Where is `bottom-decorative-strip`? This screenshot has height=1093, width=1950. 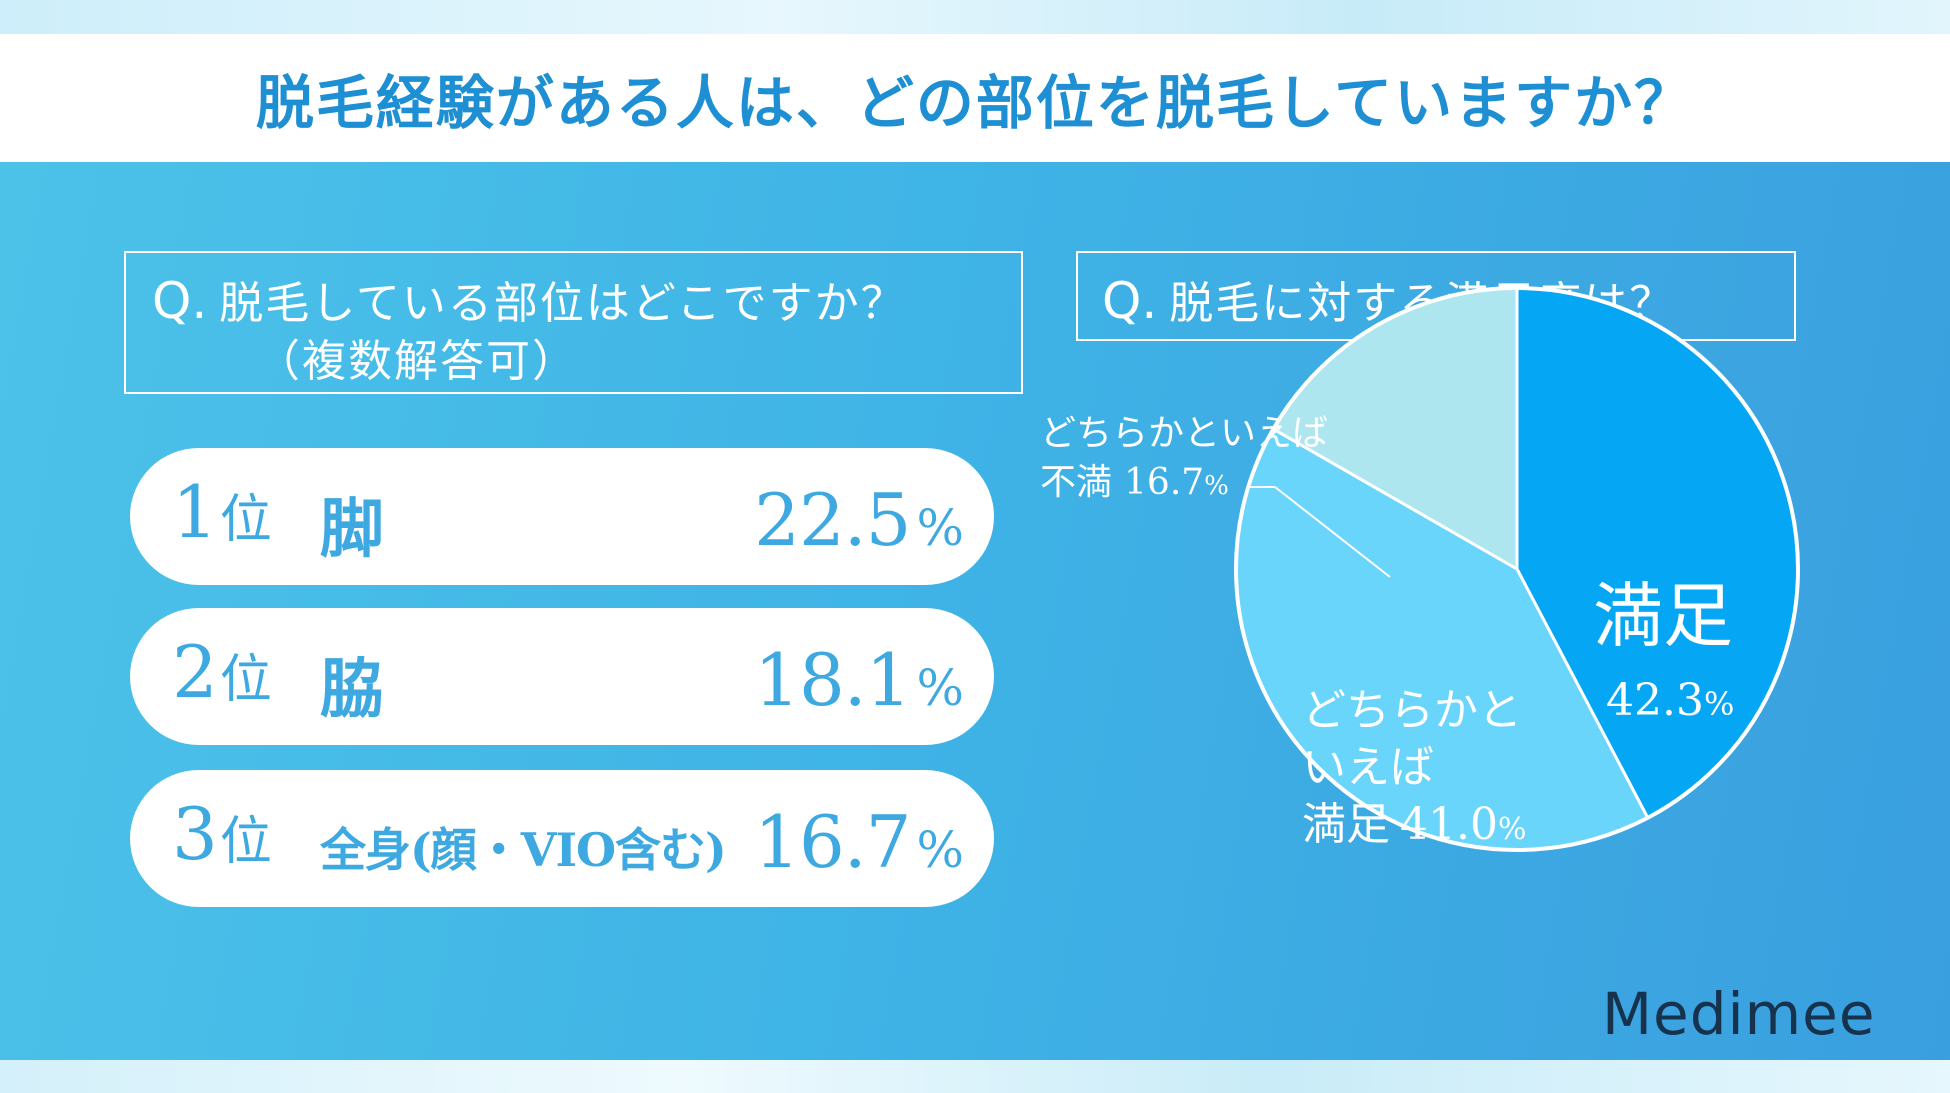 bottom-decorative-strip is located at coordinates (975, 1076).